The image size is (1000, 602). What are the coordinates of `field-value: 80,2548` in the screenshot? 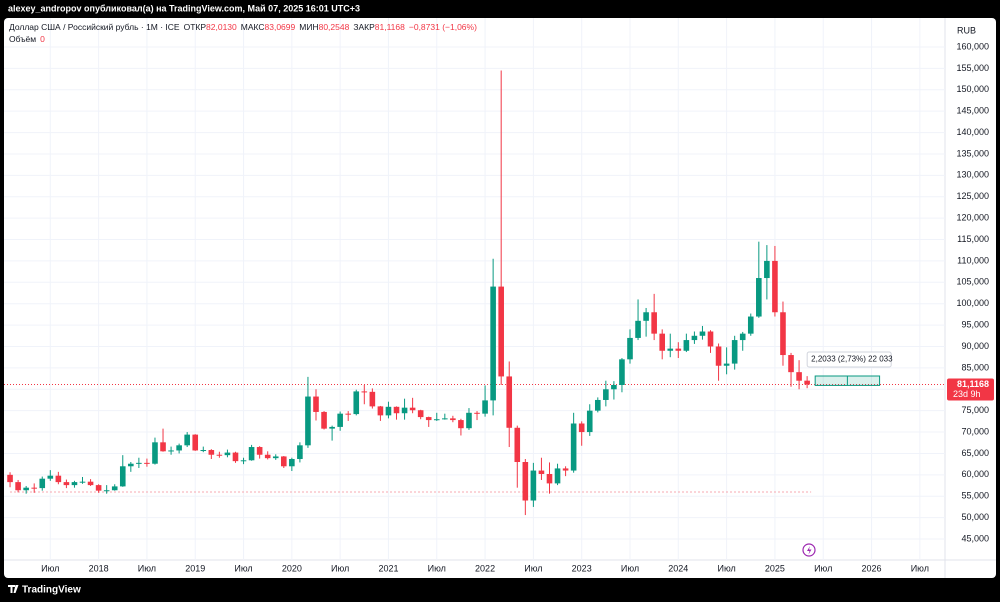 It's located at (334, 27).